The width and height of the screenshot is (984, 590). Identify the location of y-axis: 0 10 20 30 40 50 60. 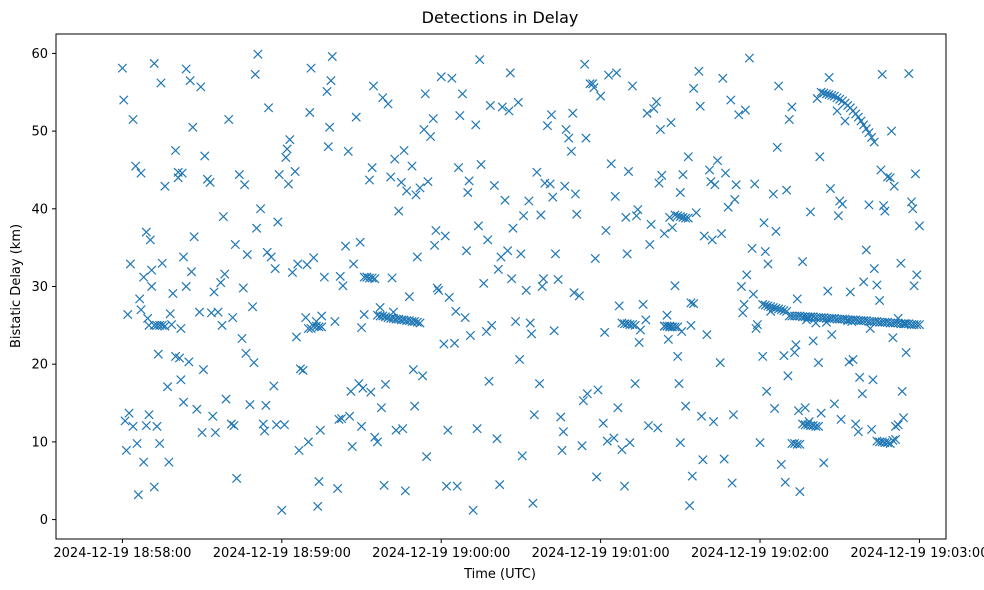
(43, 287).